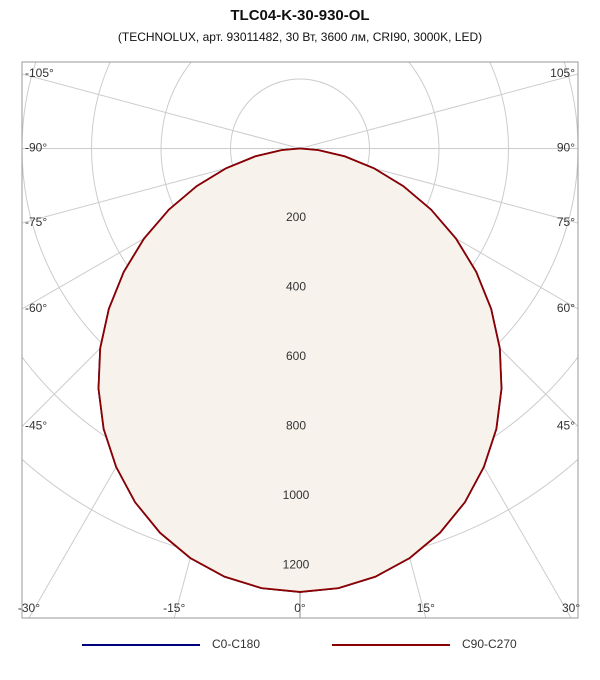 The width and height of the screenshot is (600, 680). Describe the element at coordinates (36, 222) in the screenshot. I see `angle-label: -75°` at that location.